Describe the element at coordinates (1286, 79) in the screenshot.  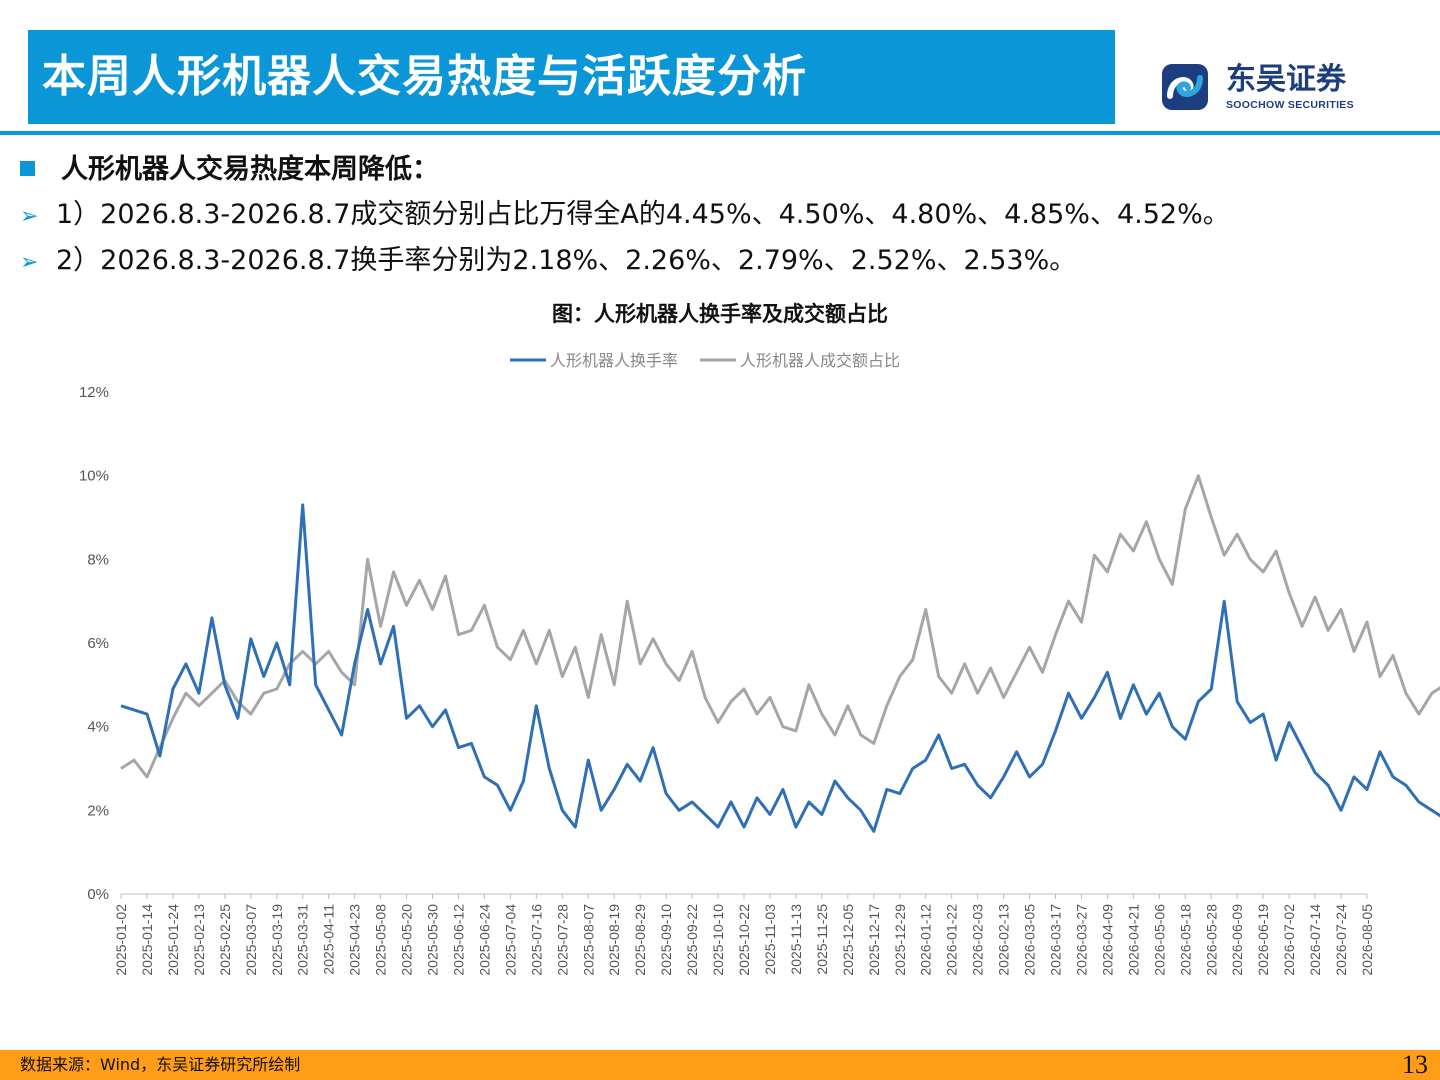
I see `logo-cn-text: 东吴证券` at that location.